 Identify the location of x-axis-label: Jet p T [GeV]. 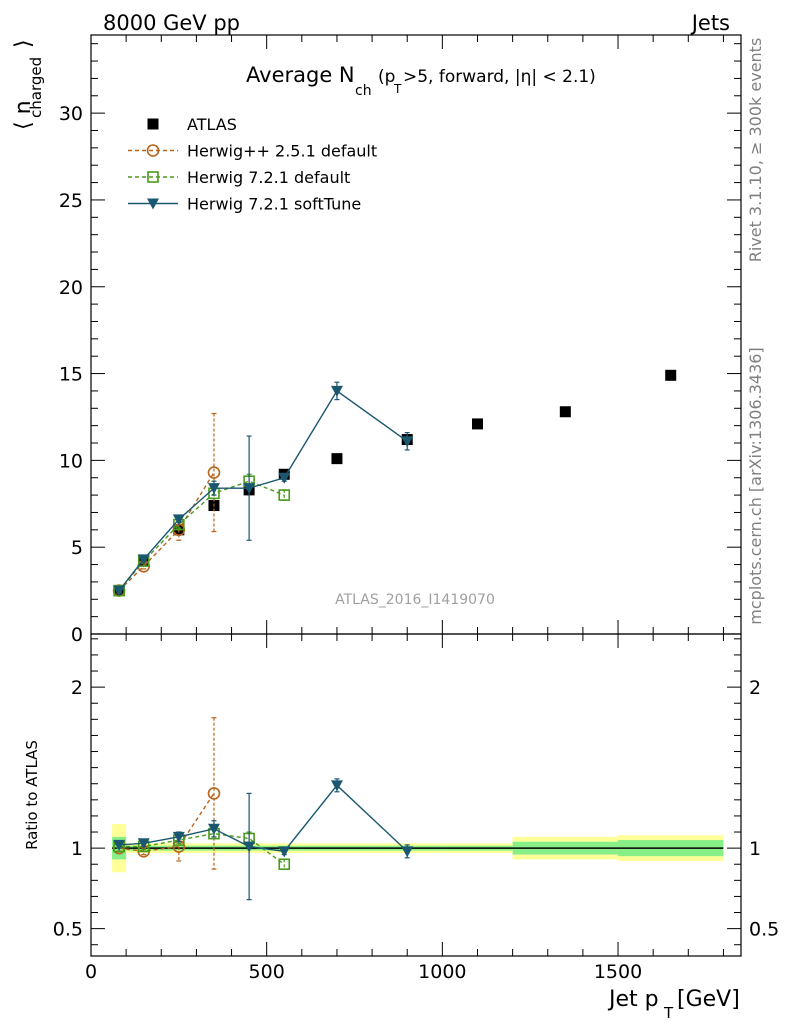
(673, 1004).